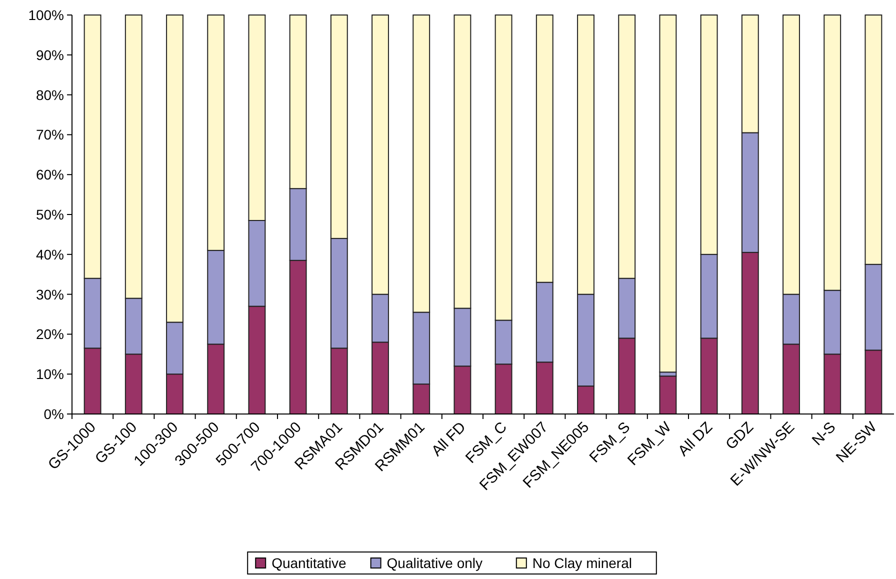  What do you see at coordinates (46, 15) in the screenshot?
I see `y-tick-label: 100%` at bounding box center [46, 15].